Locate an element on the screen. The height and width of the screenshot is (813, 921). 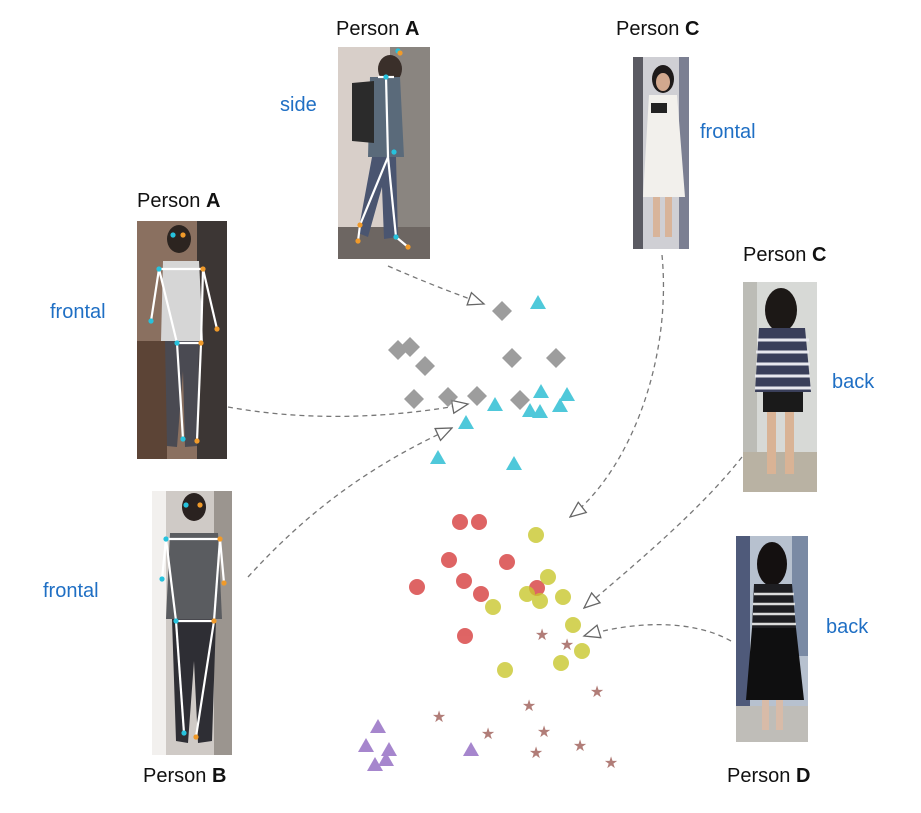
cluster-purple-triangles is located at coordinates (418, 745).